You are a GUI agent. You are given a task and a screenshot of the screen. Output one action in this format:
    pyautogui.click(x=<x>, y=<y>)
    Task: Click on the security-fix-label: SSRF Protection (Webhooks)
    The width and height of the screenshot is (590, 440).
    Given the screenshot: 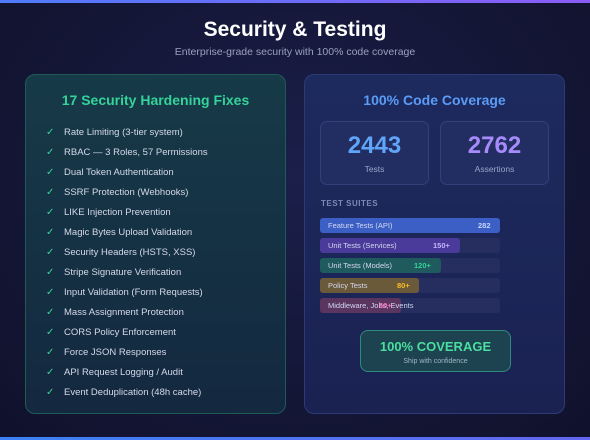 What is the action you would take?
    pyautogui.click(x=126, y=192)
    